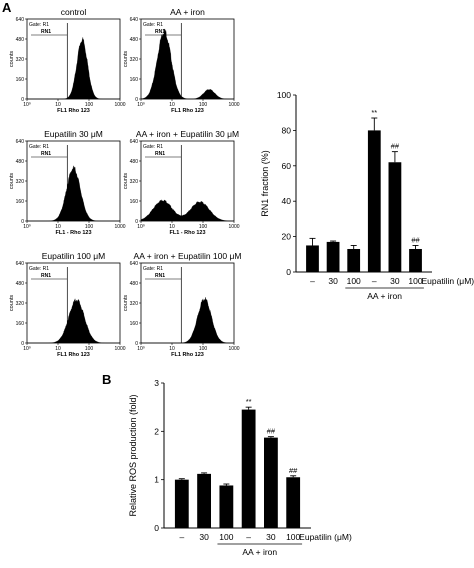  What do you see at coordinates (287, 166) in the screenshot?
I see `y-tick-label: 60` at bounding box center [287, 166].